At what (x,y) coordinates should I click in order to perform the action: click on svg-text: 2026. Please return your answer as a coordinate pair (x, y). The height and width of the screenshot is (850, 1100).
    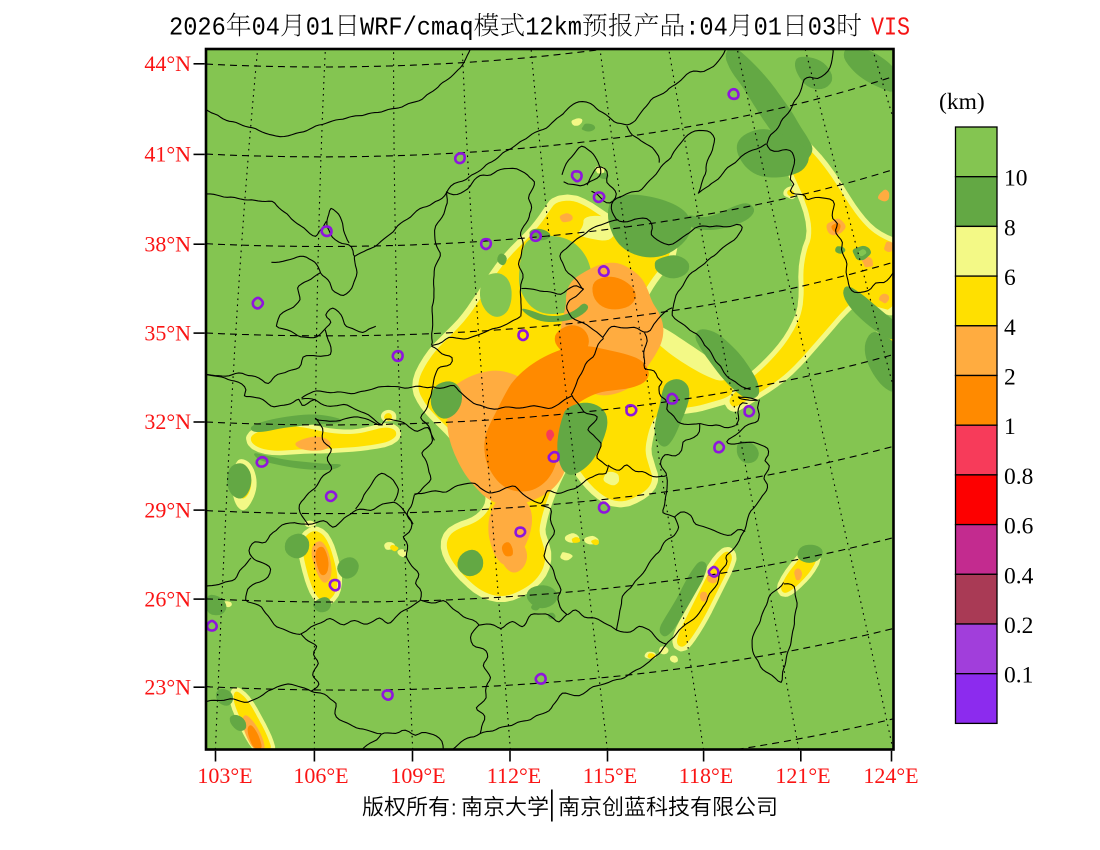
    Looking at the image, I should click on (197, 28).